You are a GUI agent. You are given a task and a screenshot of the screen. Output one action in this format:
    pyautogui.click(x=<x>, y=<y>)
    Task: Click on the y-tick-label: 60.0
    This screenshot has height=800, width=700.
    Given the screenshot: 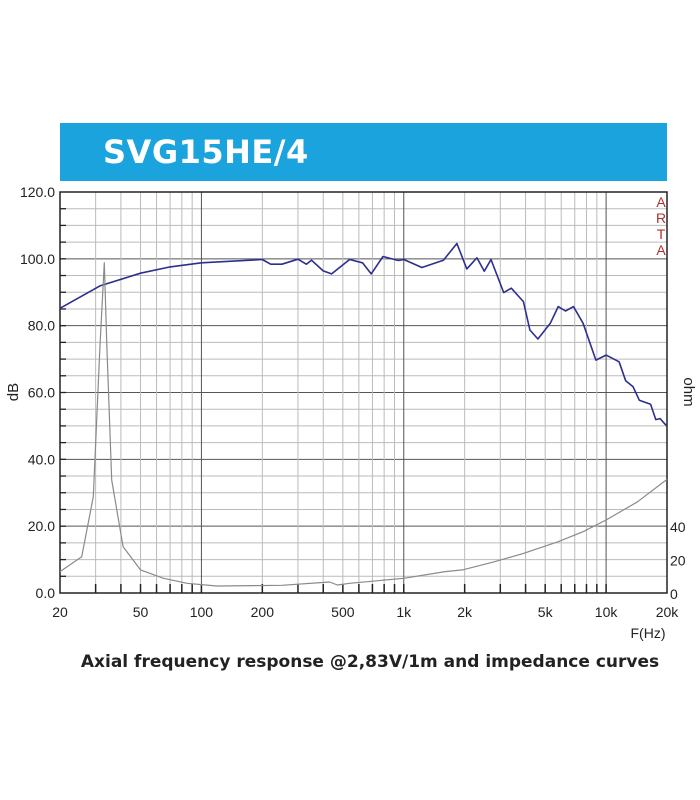 What is the action you would take?
    pyautogui.click(x=41, y=393)
    